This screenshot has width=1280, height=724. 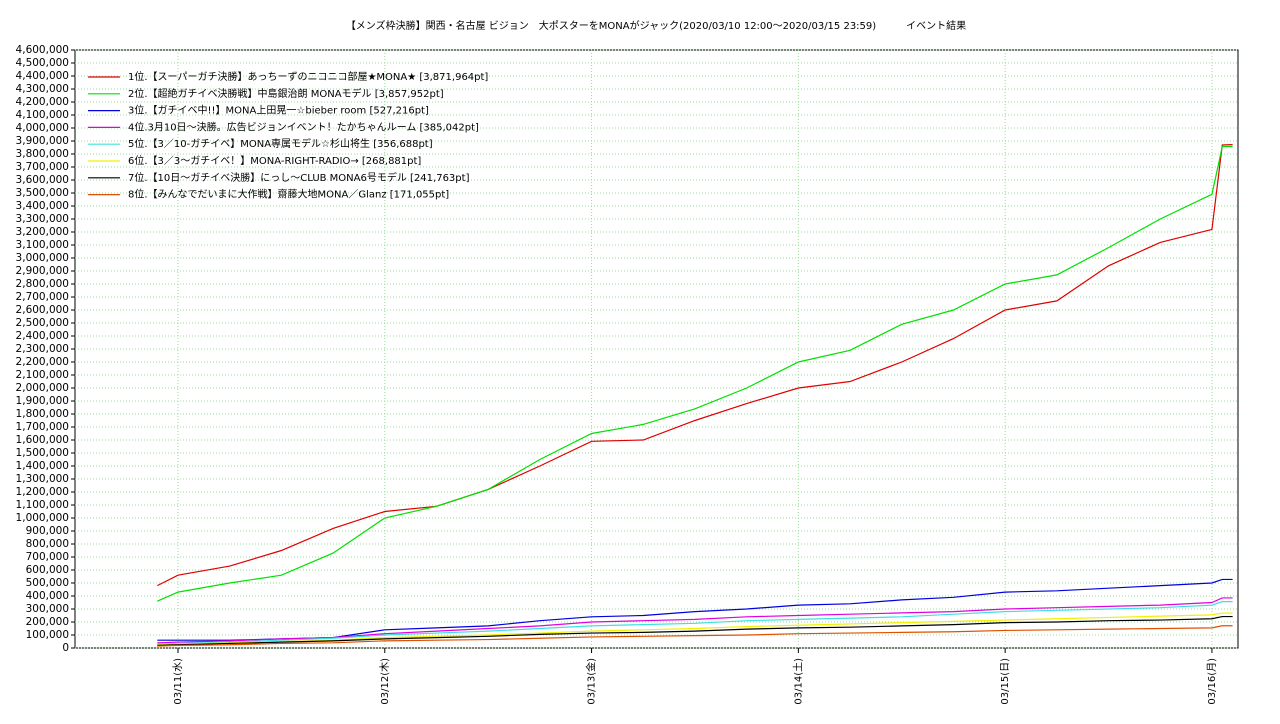 What do you see at coordinates (42, 180) in the screenshot?
I see `y-tick-label: 3,600,000` at bounding box center [42, 180].